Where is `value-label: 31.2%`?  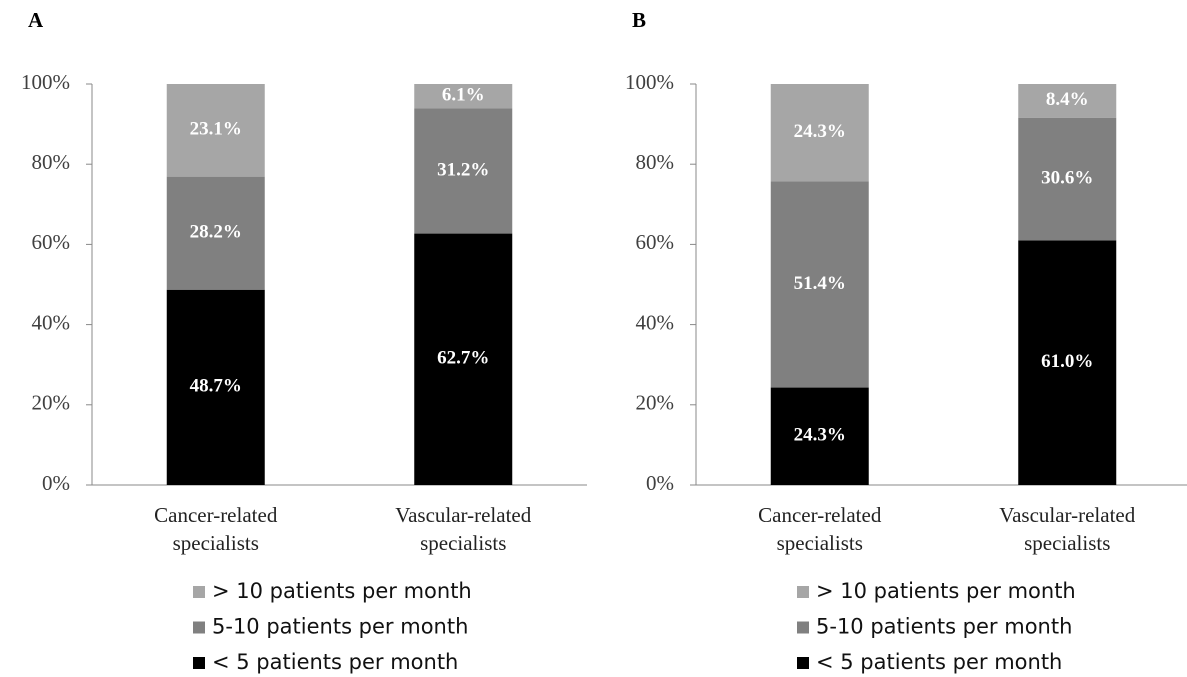
value-label: 31.2% is located at coordinates (463, 169).